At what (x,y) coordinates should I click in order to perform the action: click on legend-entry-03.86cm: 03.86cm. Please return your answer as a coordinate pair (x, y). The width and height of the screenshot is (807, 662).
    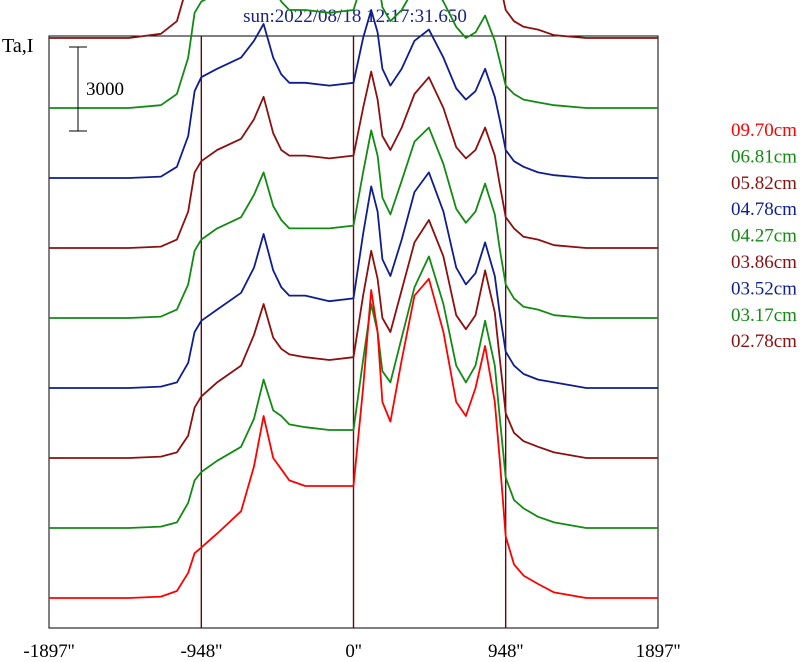
    Looking at the image, I should click on (764, 262).